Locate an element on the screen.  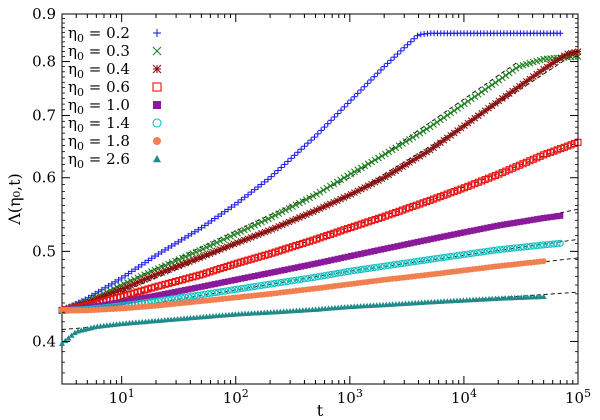
legend-label: η0 = 2.6 is located at coordinates (99, 160).